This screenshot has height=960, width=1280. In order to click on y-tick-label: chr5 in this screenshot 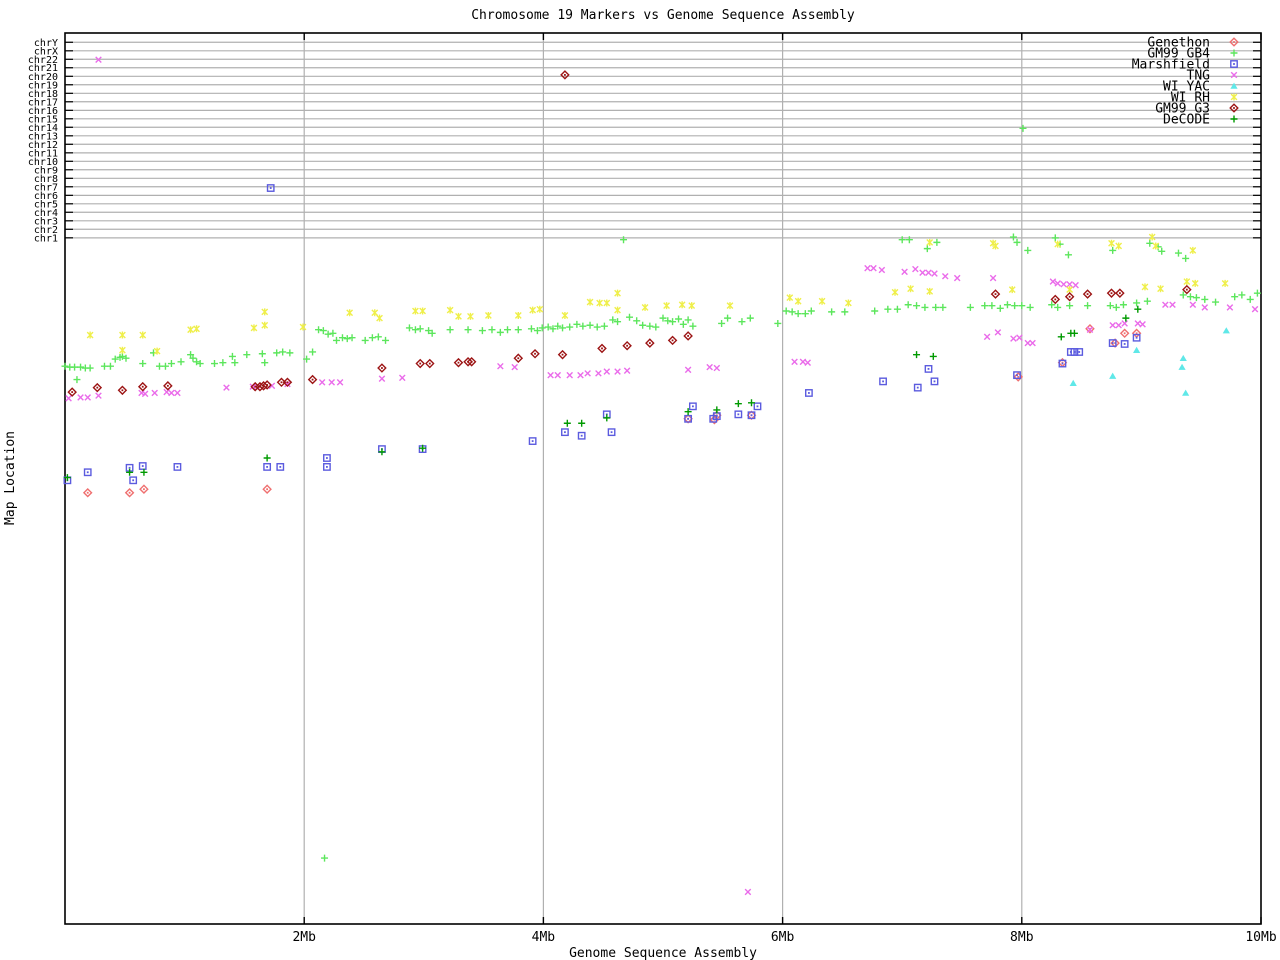, I will do `click(46, 204)`.